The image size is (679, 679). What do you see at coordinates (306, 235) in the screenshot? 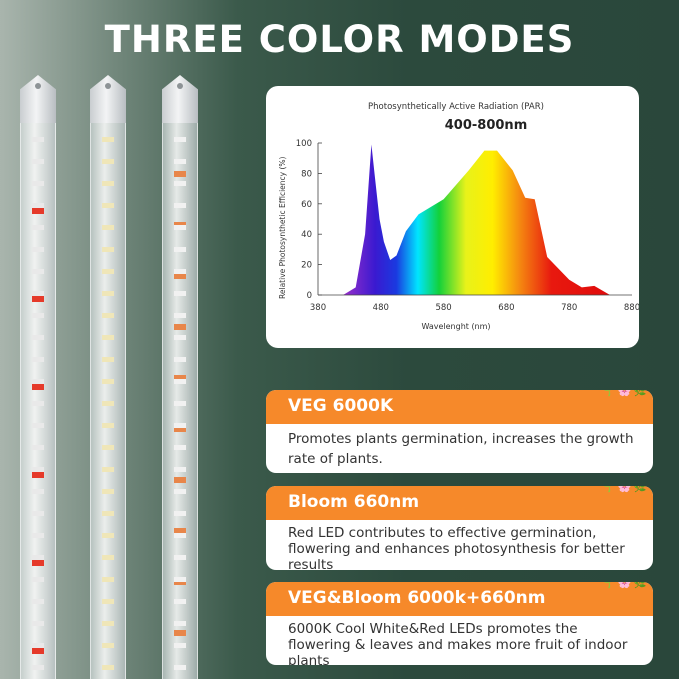
I see `y-tick-label: 40` at bounding box center [306, 235].